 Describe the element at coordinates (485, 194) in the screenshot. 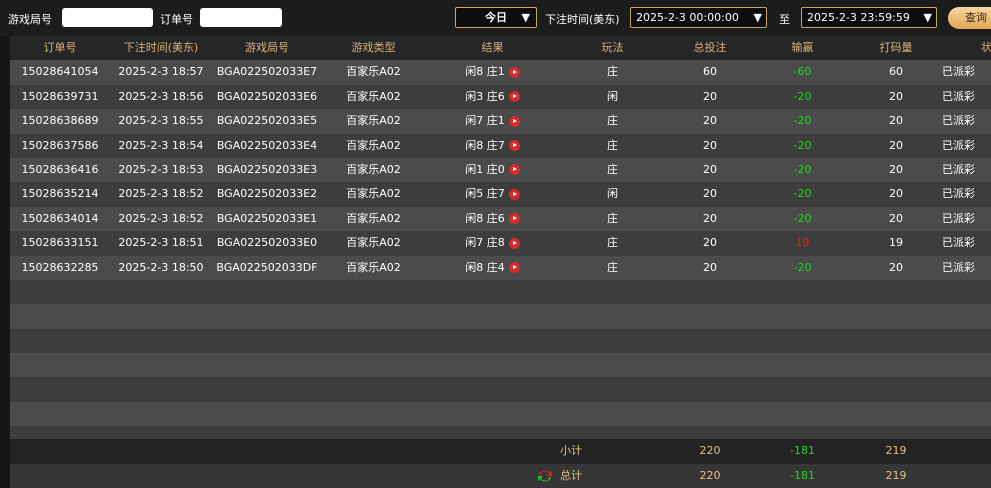

I see `result-text: 闲5 庄7` at that location.